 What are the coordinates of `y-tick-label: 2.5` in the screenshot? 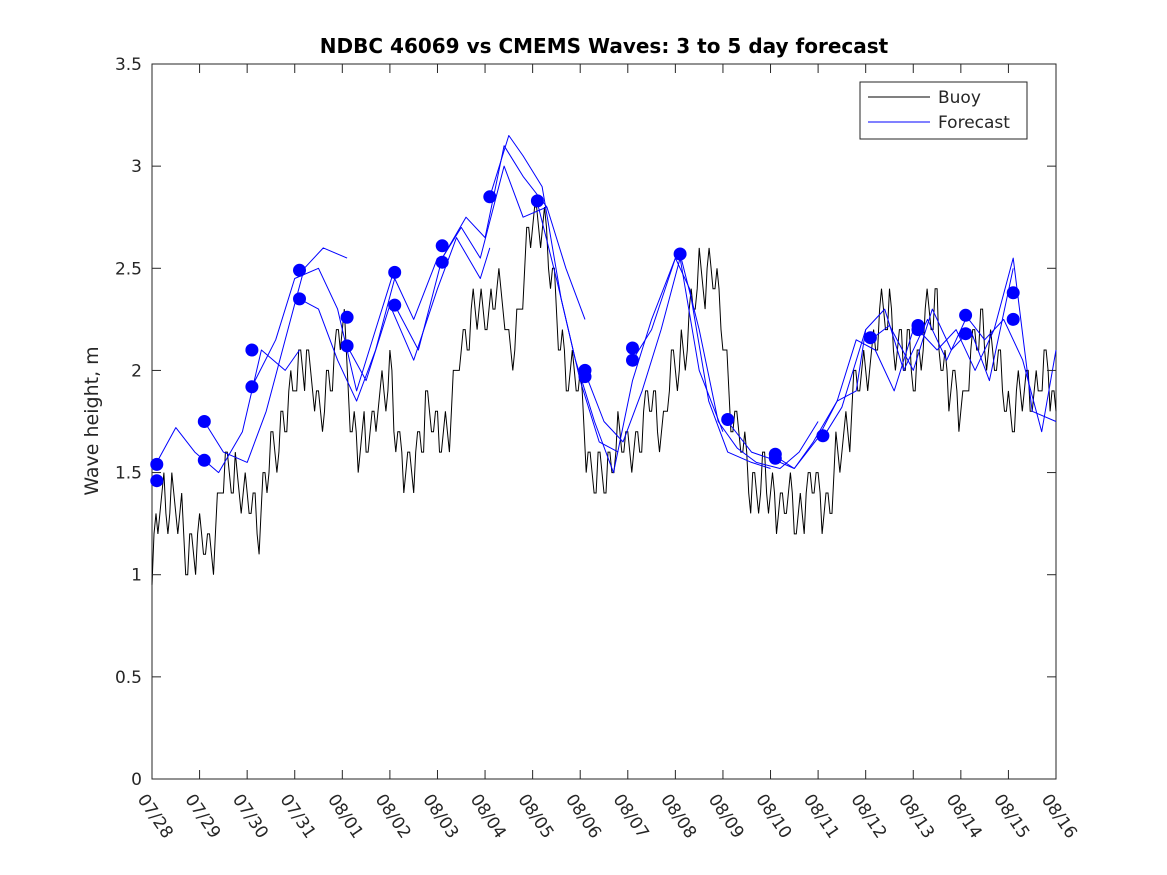 It's located at (128, 269).